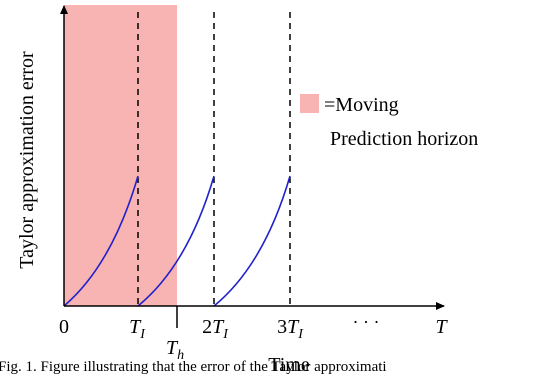 This screenshot has height=381, width=539. Describe the element at coordinates (441, 327) in the screenshot. I see `tick-end-t: T` at that location.